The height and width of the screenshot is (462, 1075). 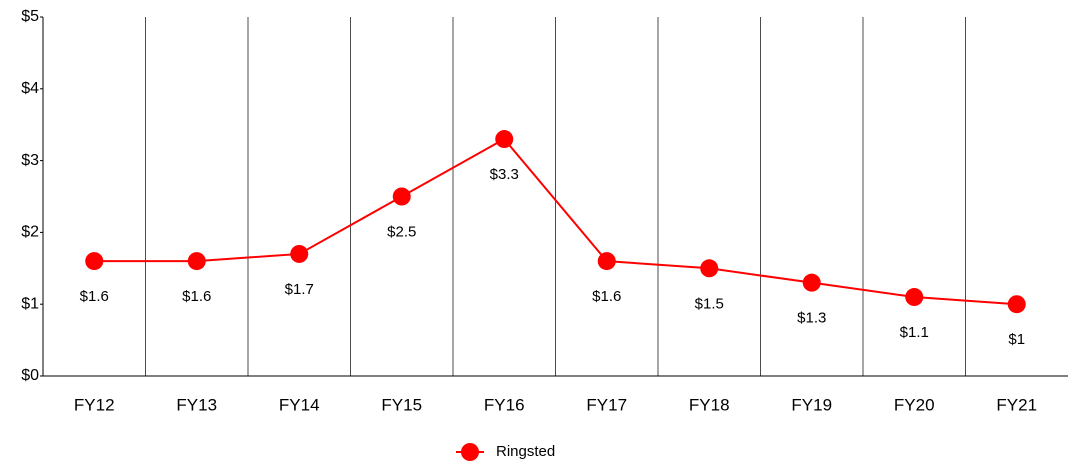 I want to click on data-label: $1, so click(x=1016, y=339).